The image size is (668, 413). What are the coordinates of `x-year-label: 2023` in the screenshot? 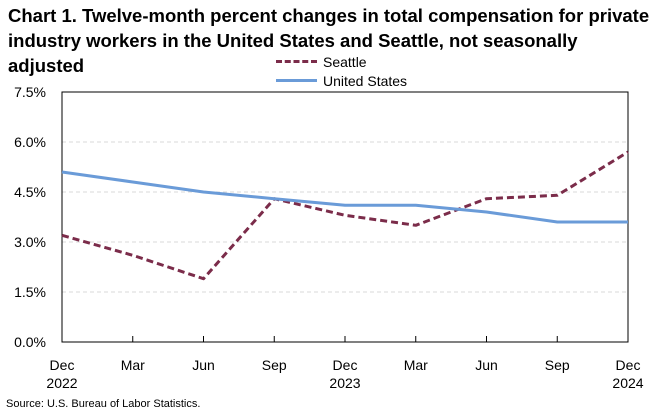 It's located at (344, 383).